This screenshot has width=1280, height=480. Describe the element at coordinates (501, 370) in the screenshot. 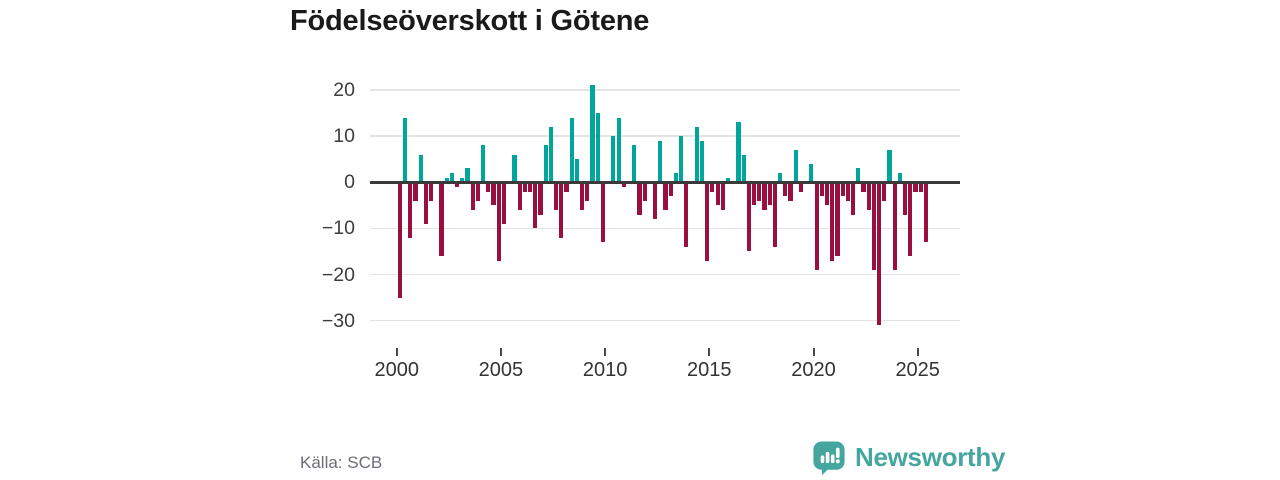

I see `x-axis-label: 2005` at that location.